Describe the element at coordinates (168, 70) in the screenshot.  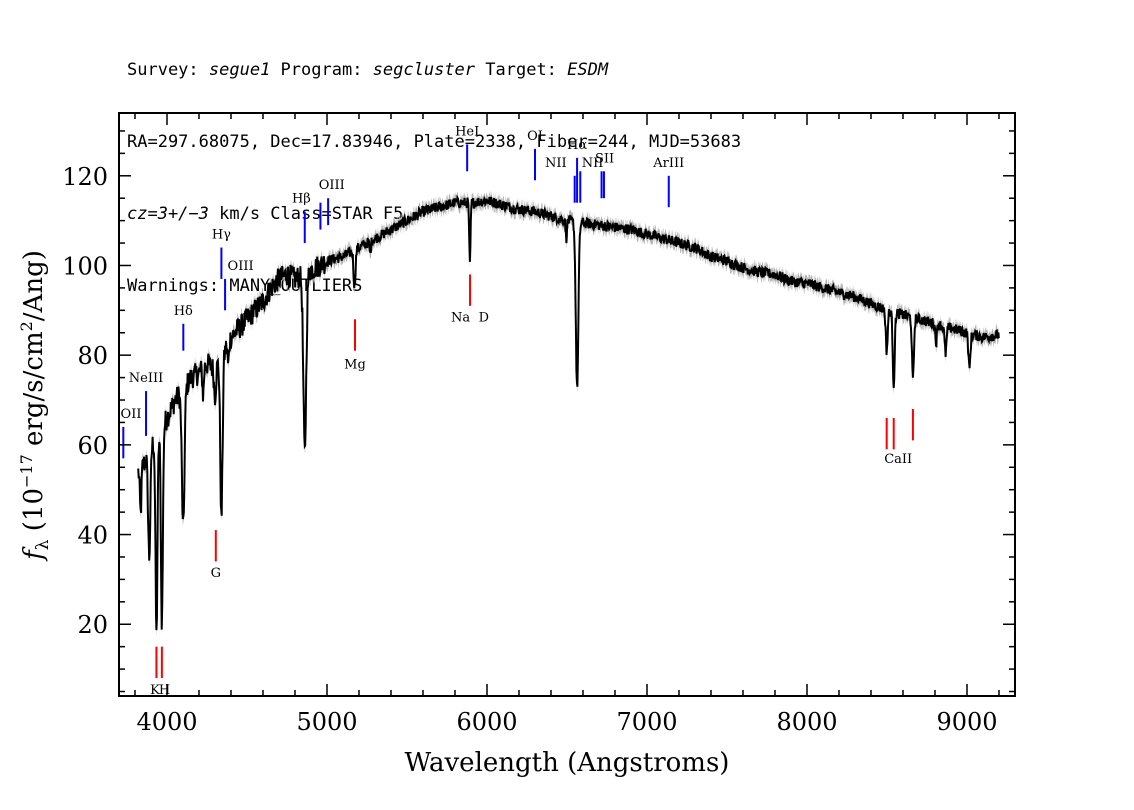
I see `header-fragment: Survey:` at that location.